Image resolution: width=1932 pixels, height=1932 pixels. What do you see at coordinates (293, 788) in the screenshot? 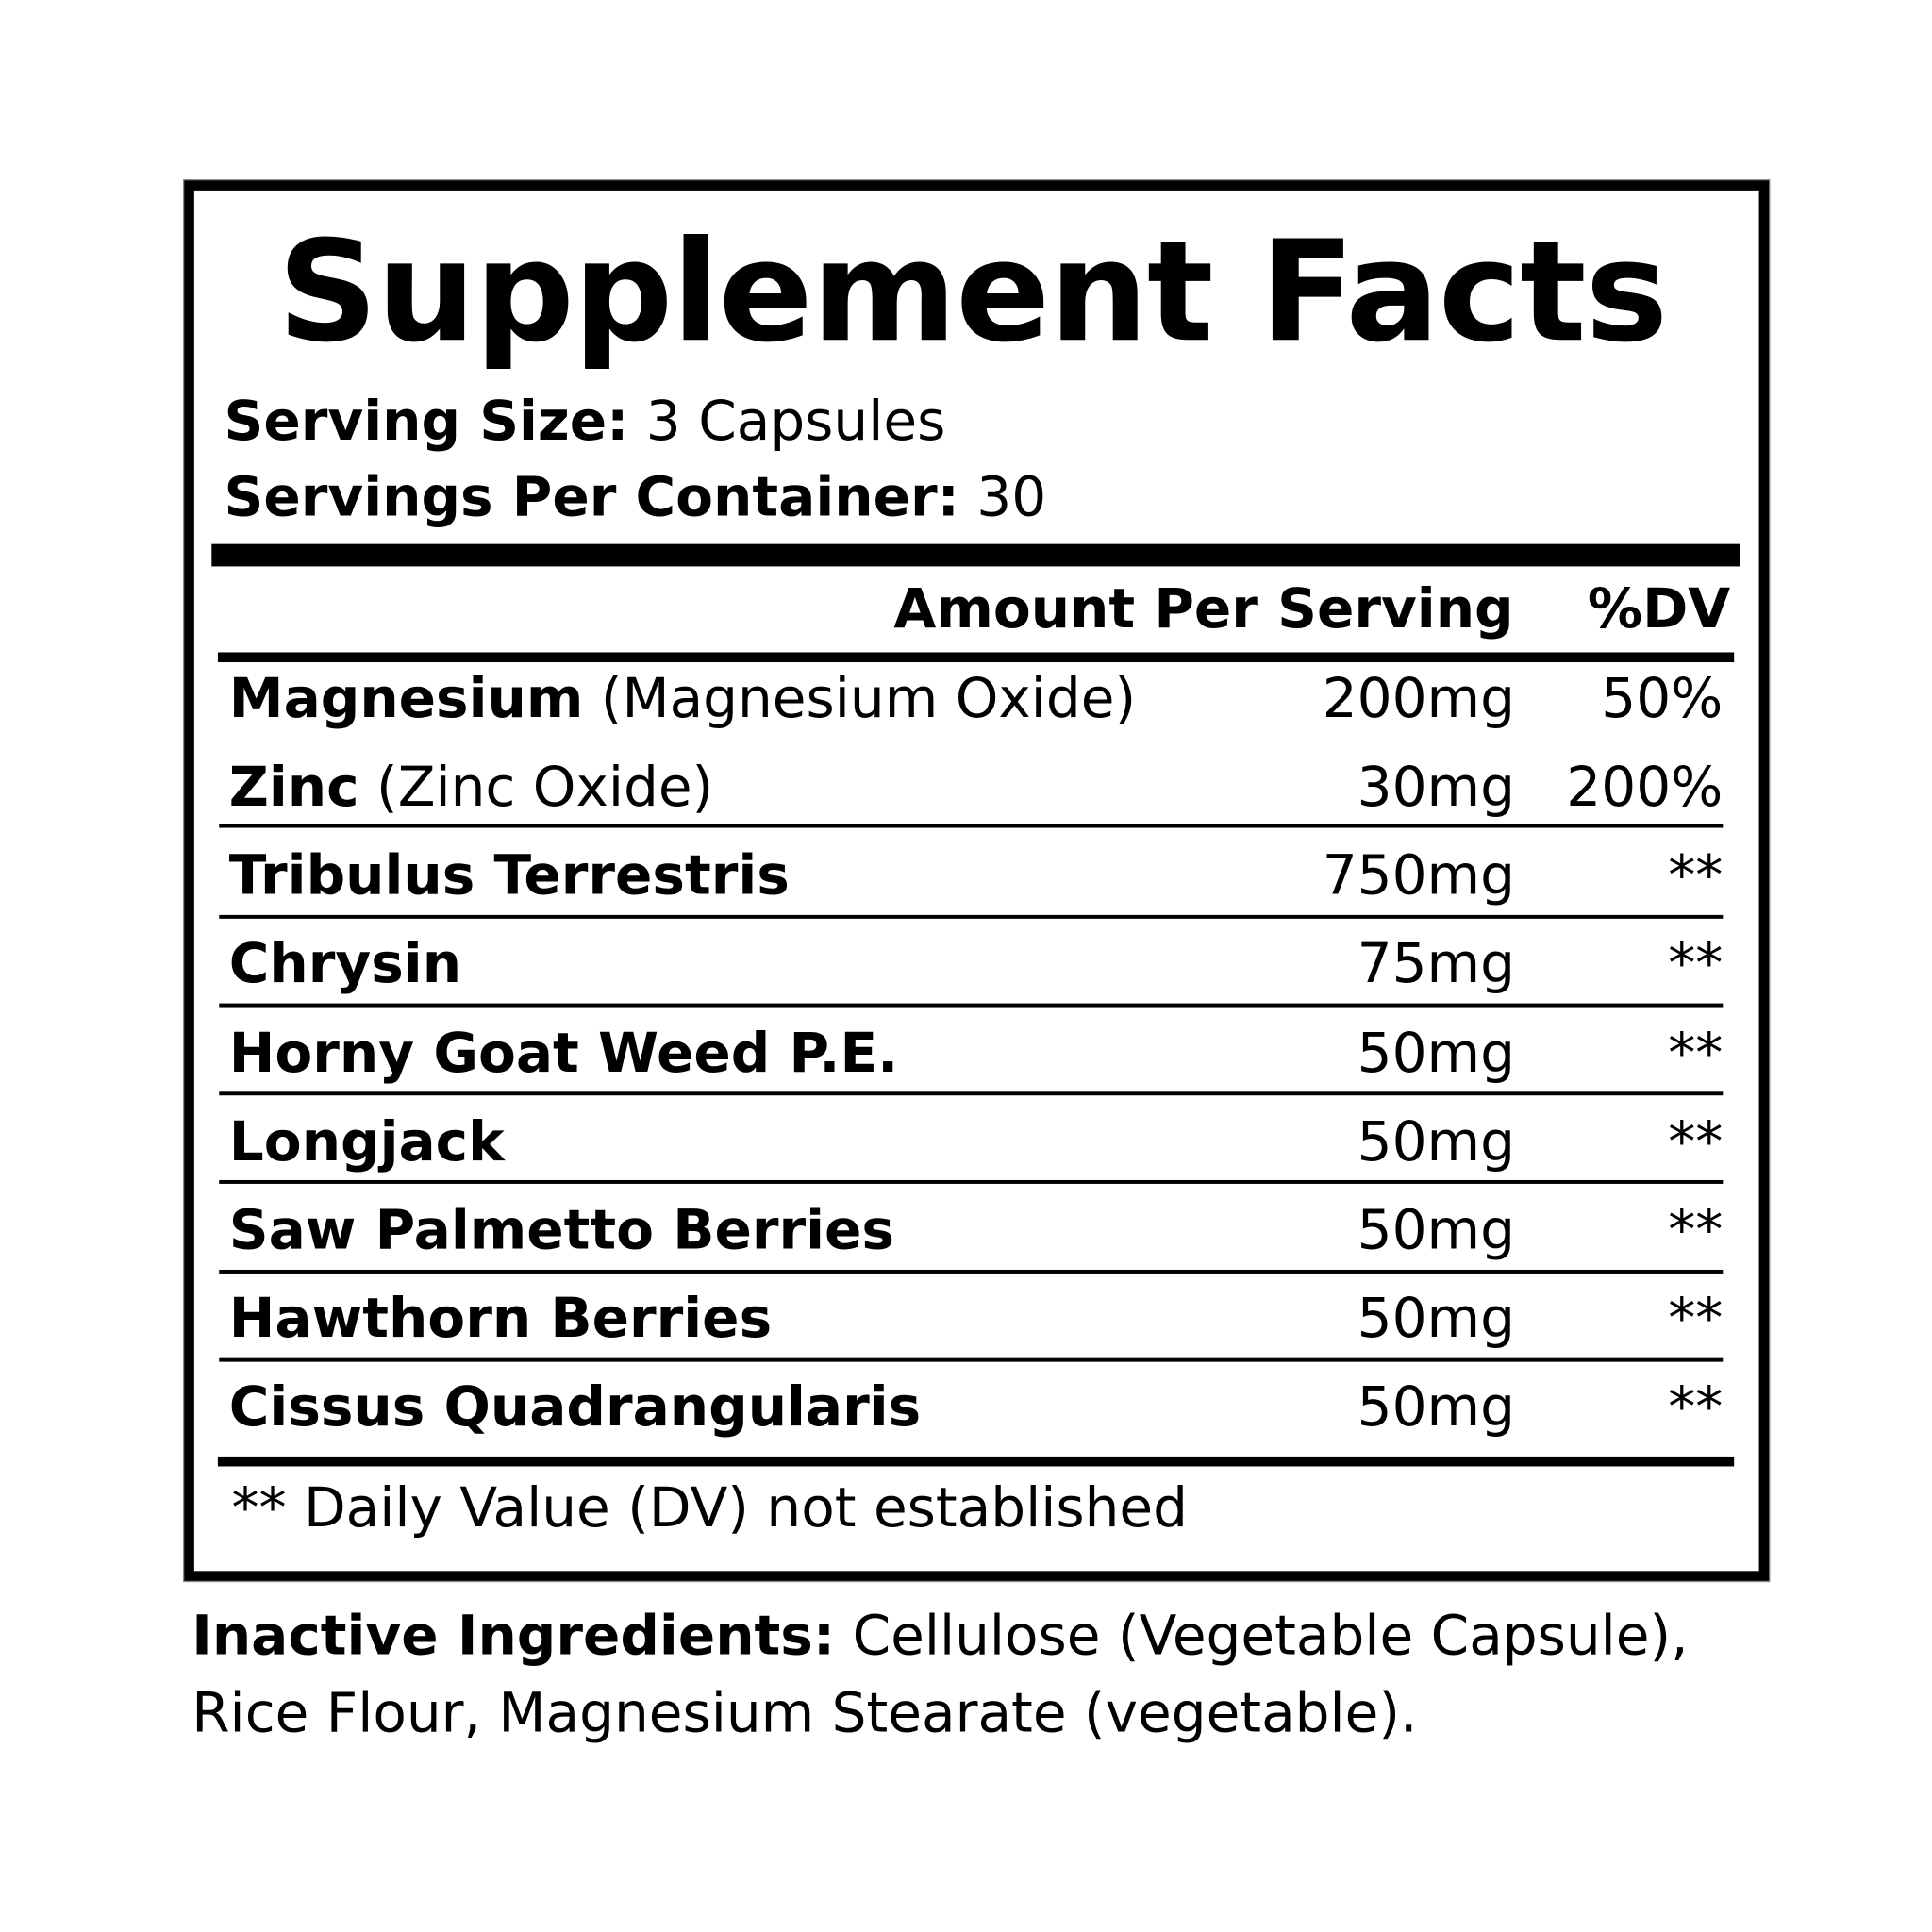
I see `ingredient-name: Zinc` at bounding box center [293, 788].